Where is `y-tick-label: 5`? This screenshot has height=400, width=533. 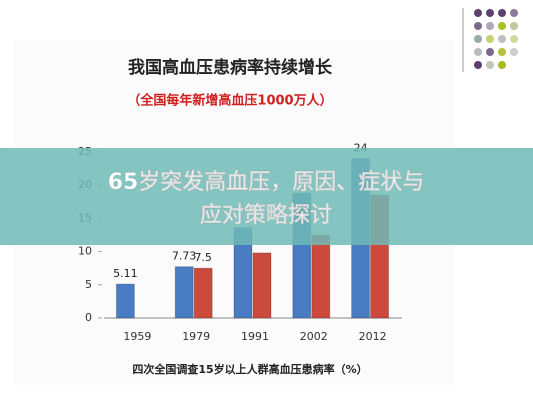 y-tick-label: 5 is located at coordinates (88, 284).